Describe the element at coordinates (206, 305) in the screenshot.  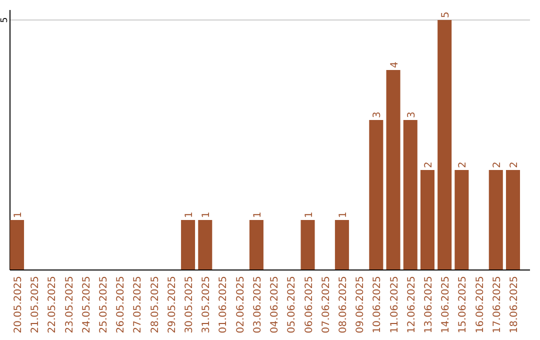
I see `x-tick-label: 31.05.2025` at that location.